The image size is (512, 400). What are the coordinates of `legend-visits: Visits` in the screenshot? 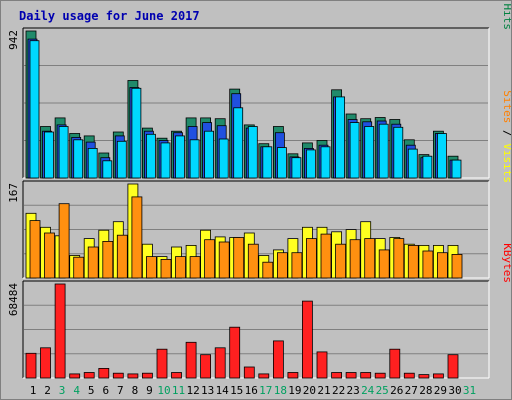 It's located at (506, 163).